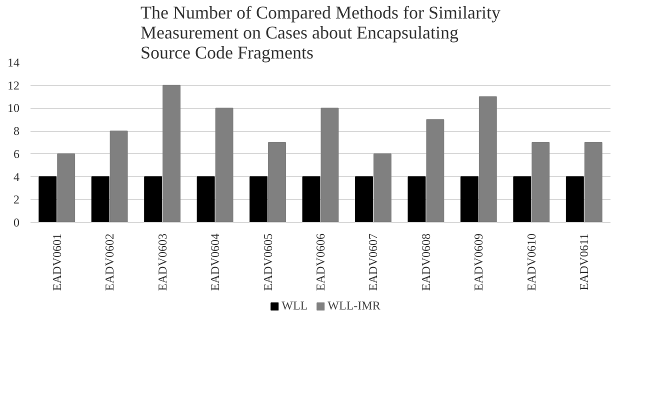 This screenshot has width=667, height=409. What do you see at coordinates (14, 108) in the screenshot?
I see `y-tick-label: 10` at bounding box center [14, 108].